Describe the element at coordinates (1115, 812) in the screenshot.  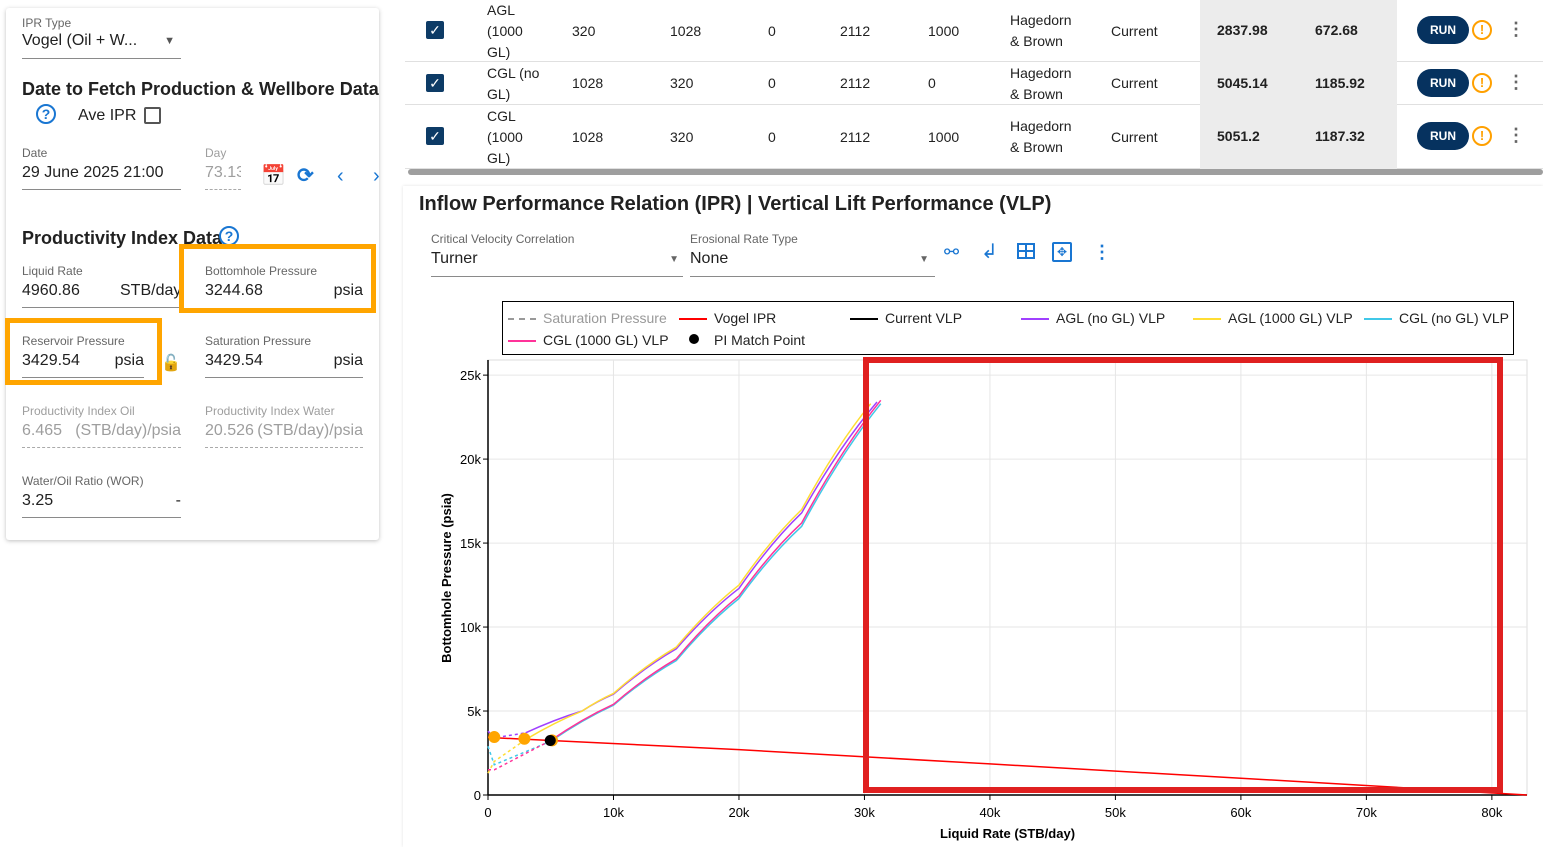
I see `x-tick-label: 50k` at that location.